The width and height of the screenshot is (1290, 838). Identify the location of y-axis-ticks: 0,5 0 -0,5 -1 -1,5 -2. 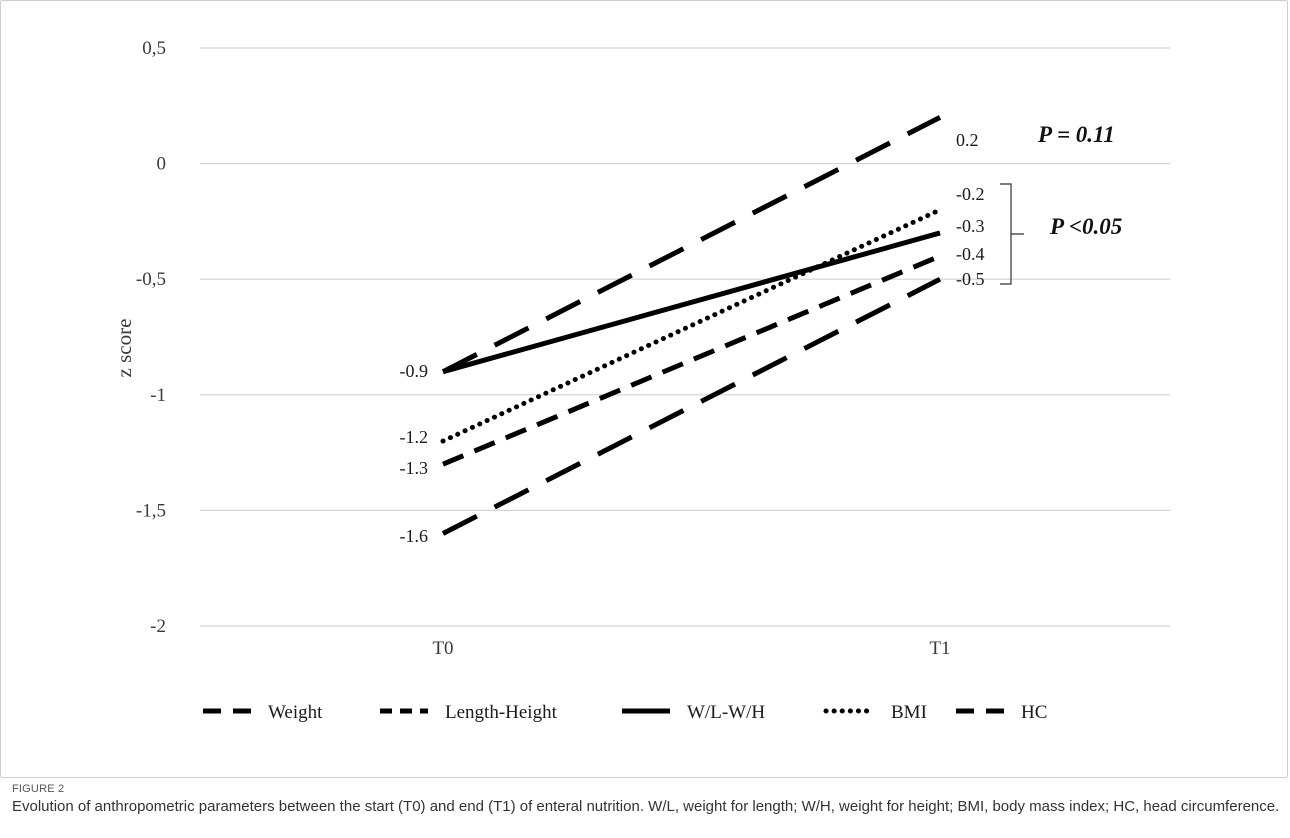
(151, 337).